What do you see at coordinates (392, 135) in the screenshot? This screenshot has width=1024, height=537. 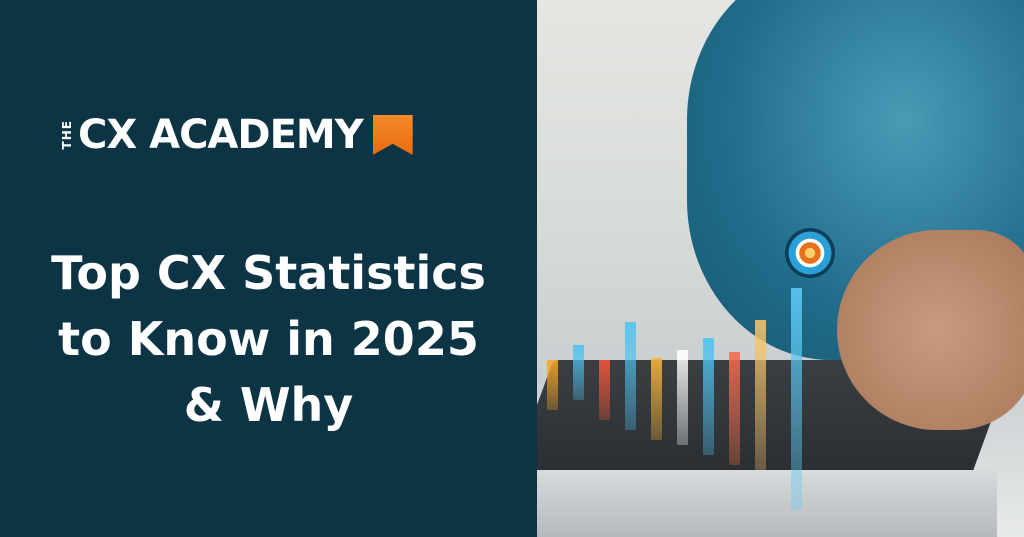 I see `bookmark-ribbon-icon` at bounding box center [392, 135].